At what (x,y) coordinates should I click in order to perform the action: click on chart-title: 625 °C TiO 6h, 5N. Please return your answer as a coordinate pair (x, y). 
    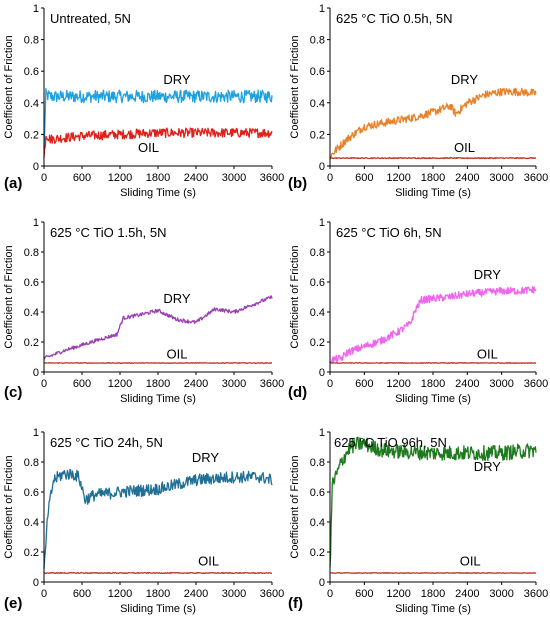
    Looking at the image, I should click on (389, 232).